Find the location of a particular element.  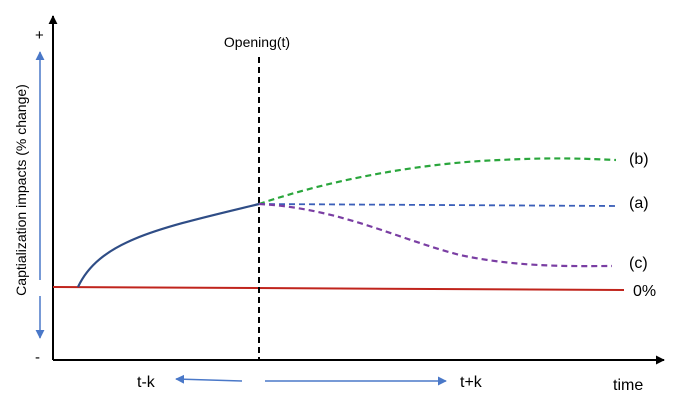

before-label: t-k is located at coordinates (146, 382).